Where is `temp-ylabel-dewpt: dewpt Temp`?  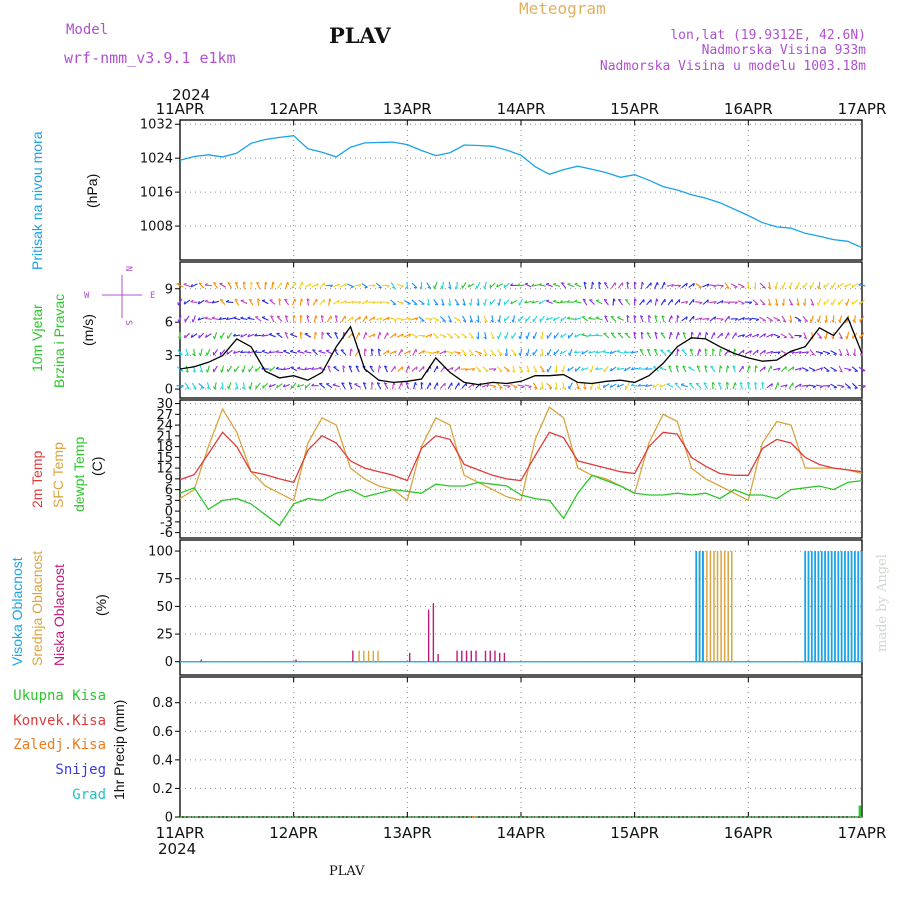
temp-ylabel-dewpt: dewpt Temp is located at coordinates (79, 474).